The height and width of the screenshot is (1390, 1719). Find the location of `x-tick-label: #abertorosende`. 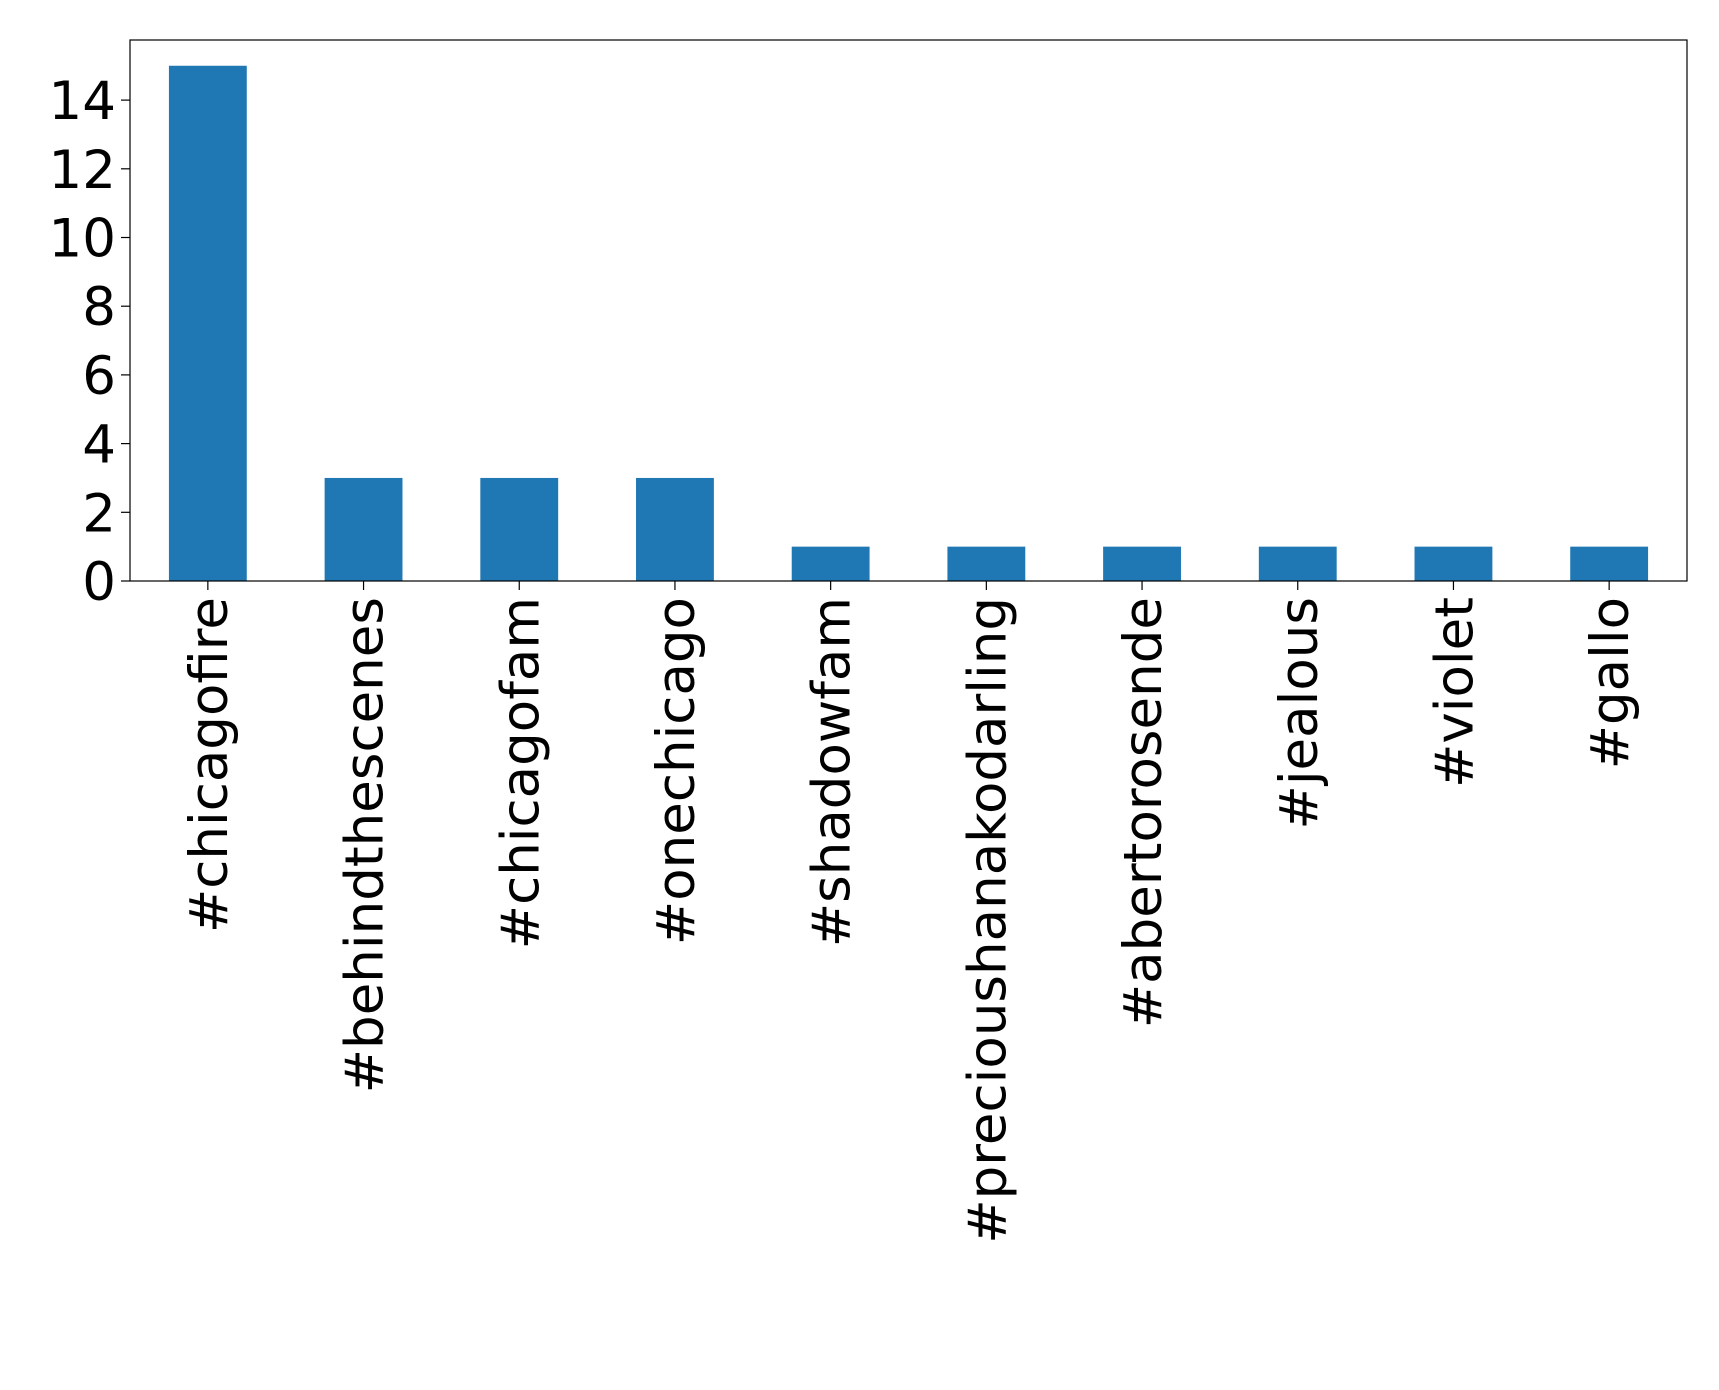

x-tick-label: #abertorosende is located at coordinates (1143, 812).